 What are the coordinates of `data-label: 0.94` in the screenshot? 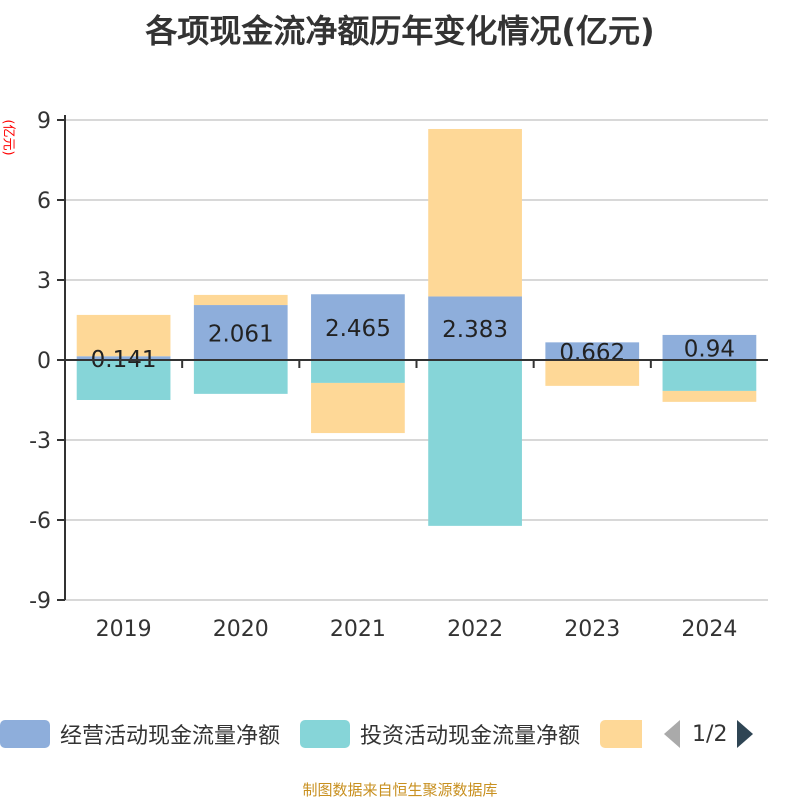 It's located at (709, 349).